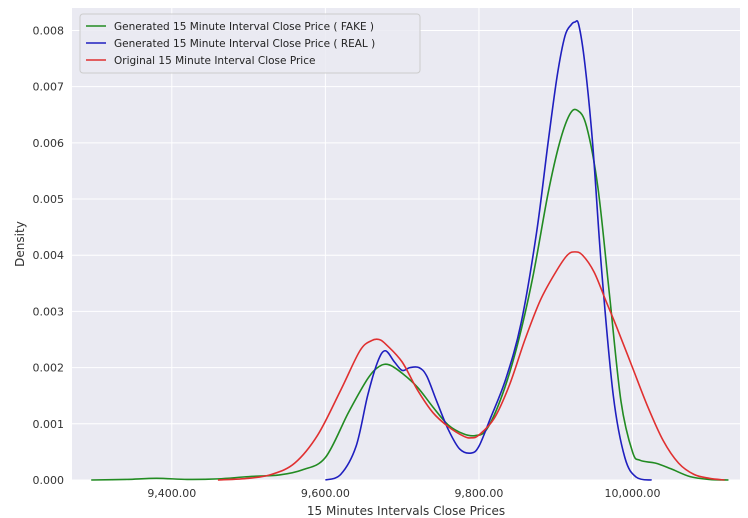 The height and width of the screenshot is (518, 748). Describe the element at coordinates (20, 244) in the screenshot. I see `y-axis-label: Density` at that location.